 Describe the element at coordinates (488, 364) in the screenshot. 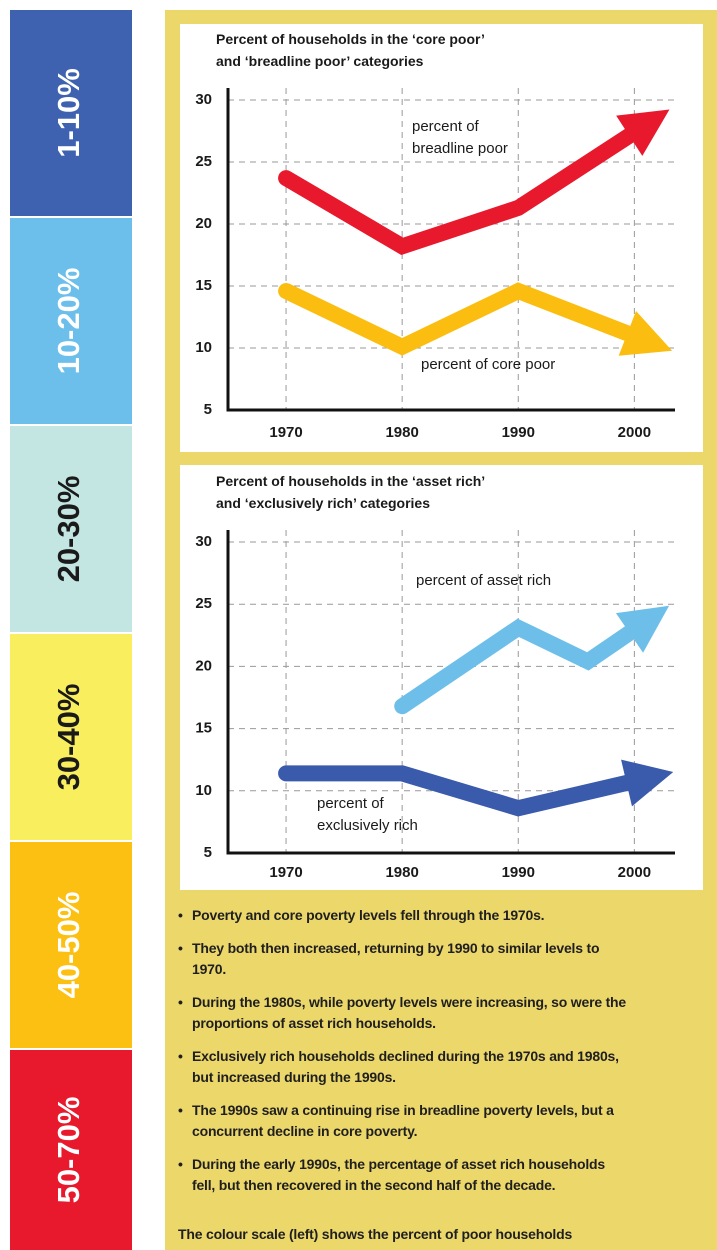

I see `series-label: percent of core poor` at that location.